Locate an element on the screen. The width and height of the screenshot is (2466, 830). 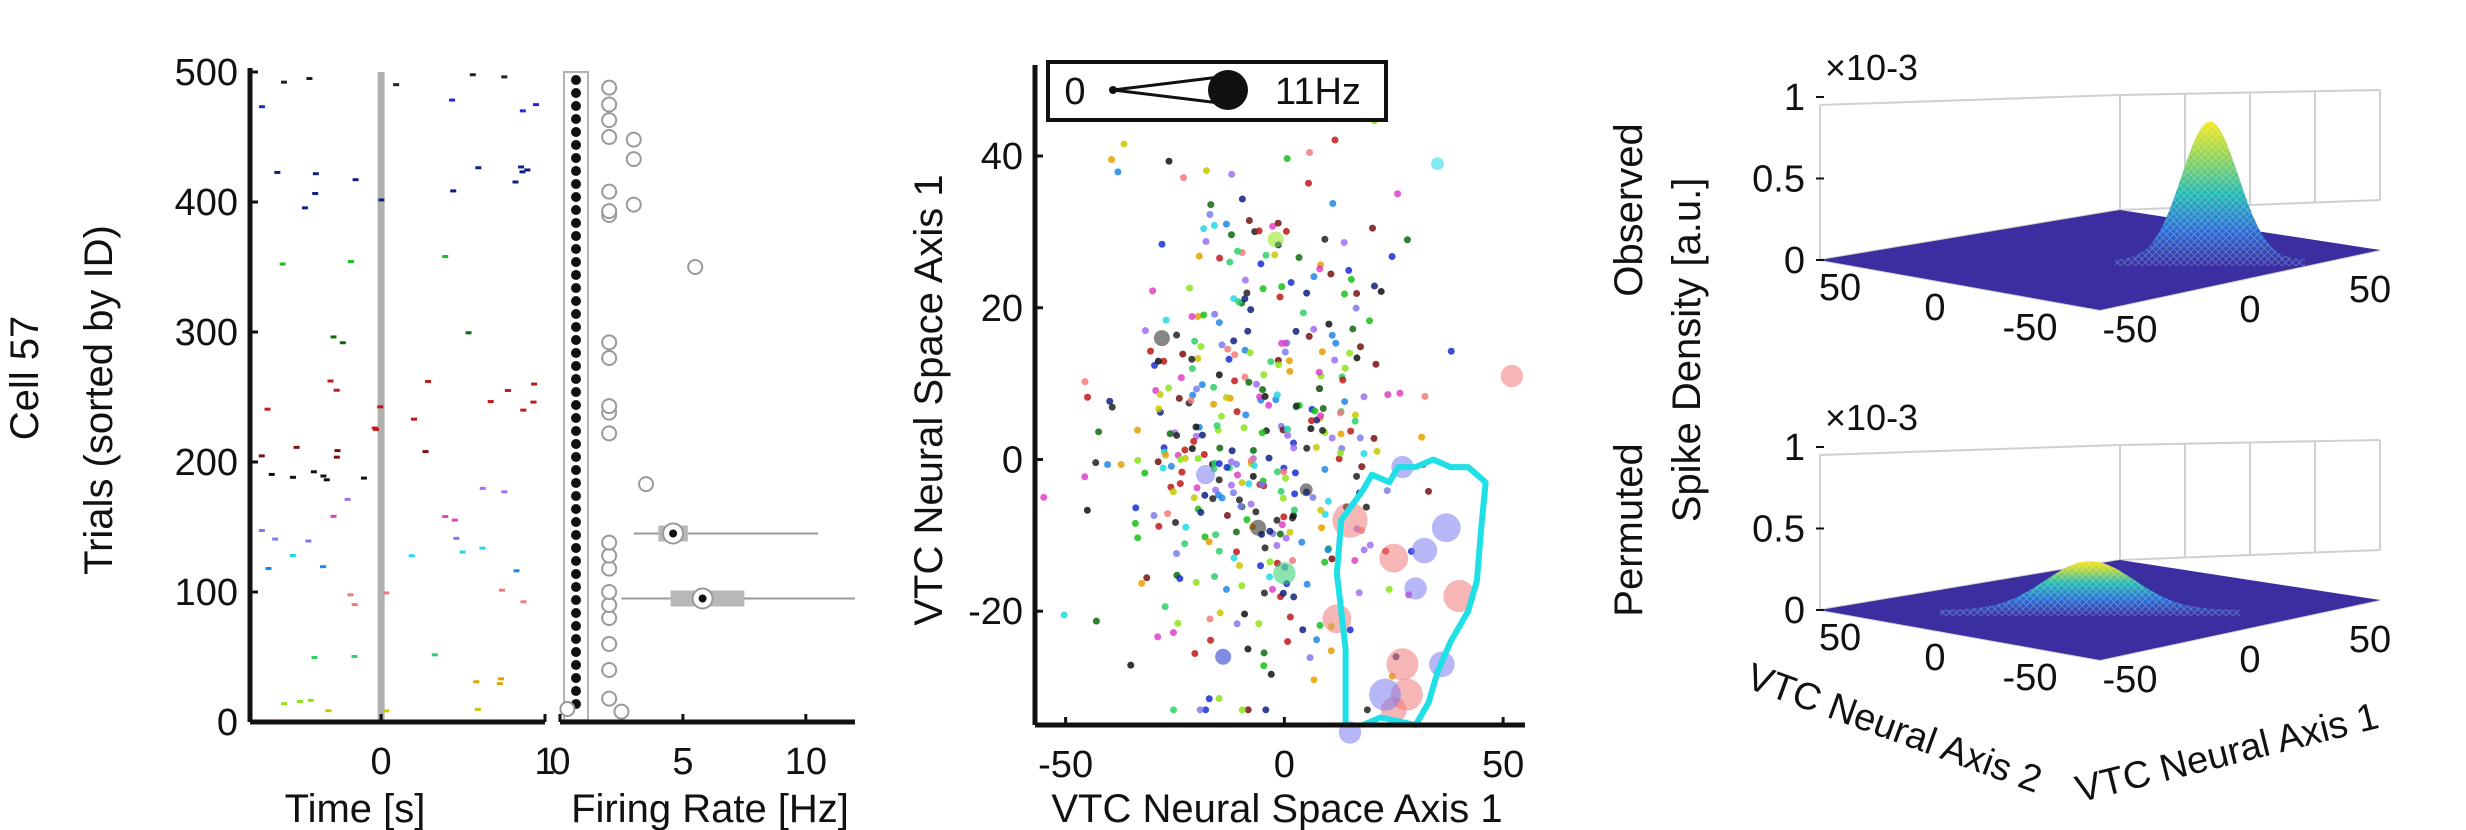
raster-xlabel: Time [s] is located at coordinates (355, 808).